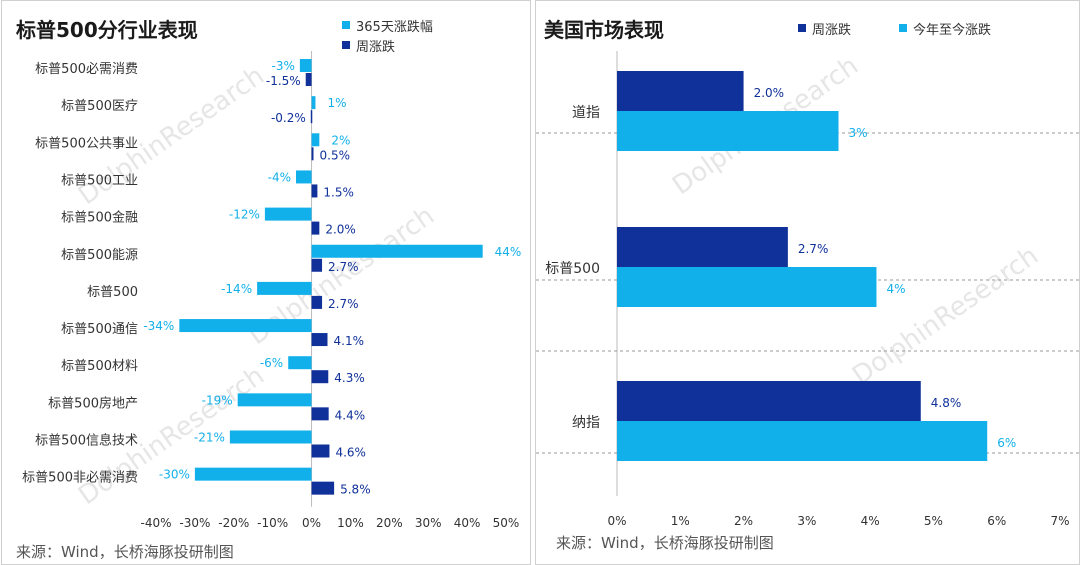 The height and width of the screenshot is (565, 1080). I want to click on legend-label: 今年至今涨跌, so click(952, 30).